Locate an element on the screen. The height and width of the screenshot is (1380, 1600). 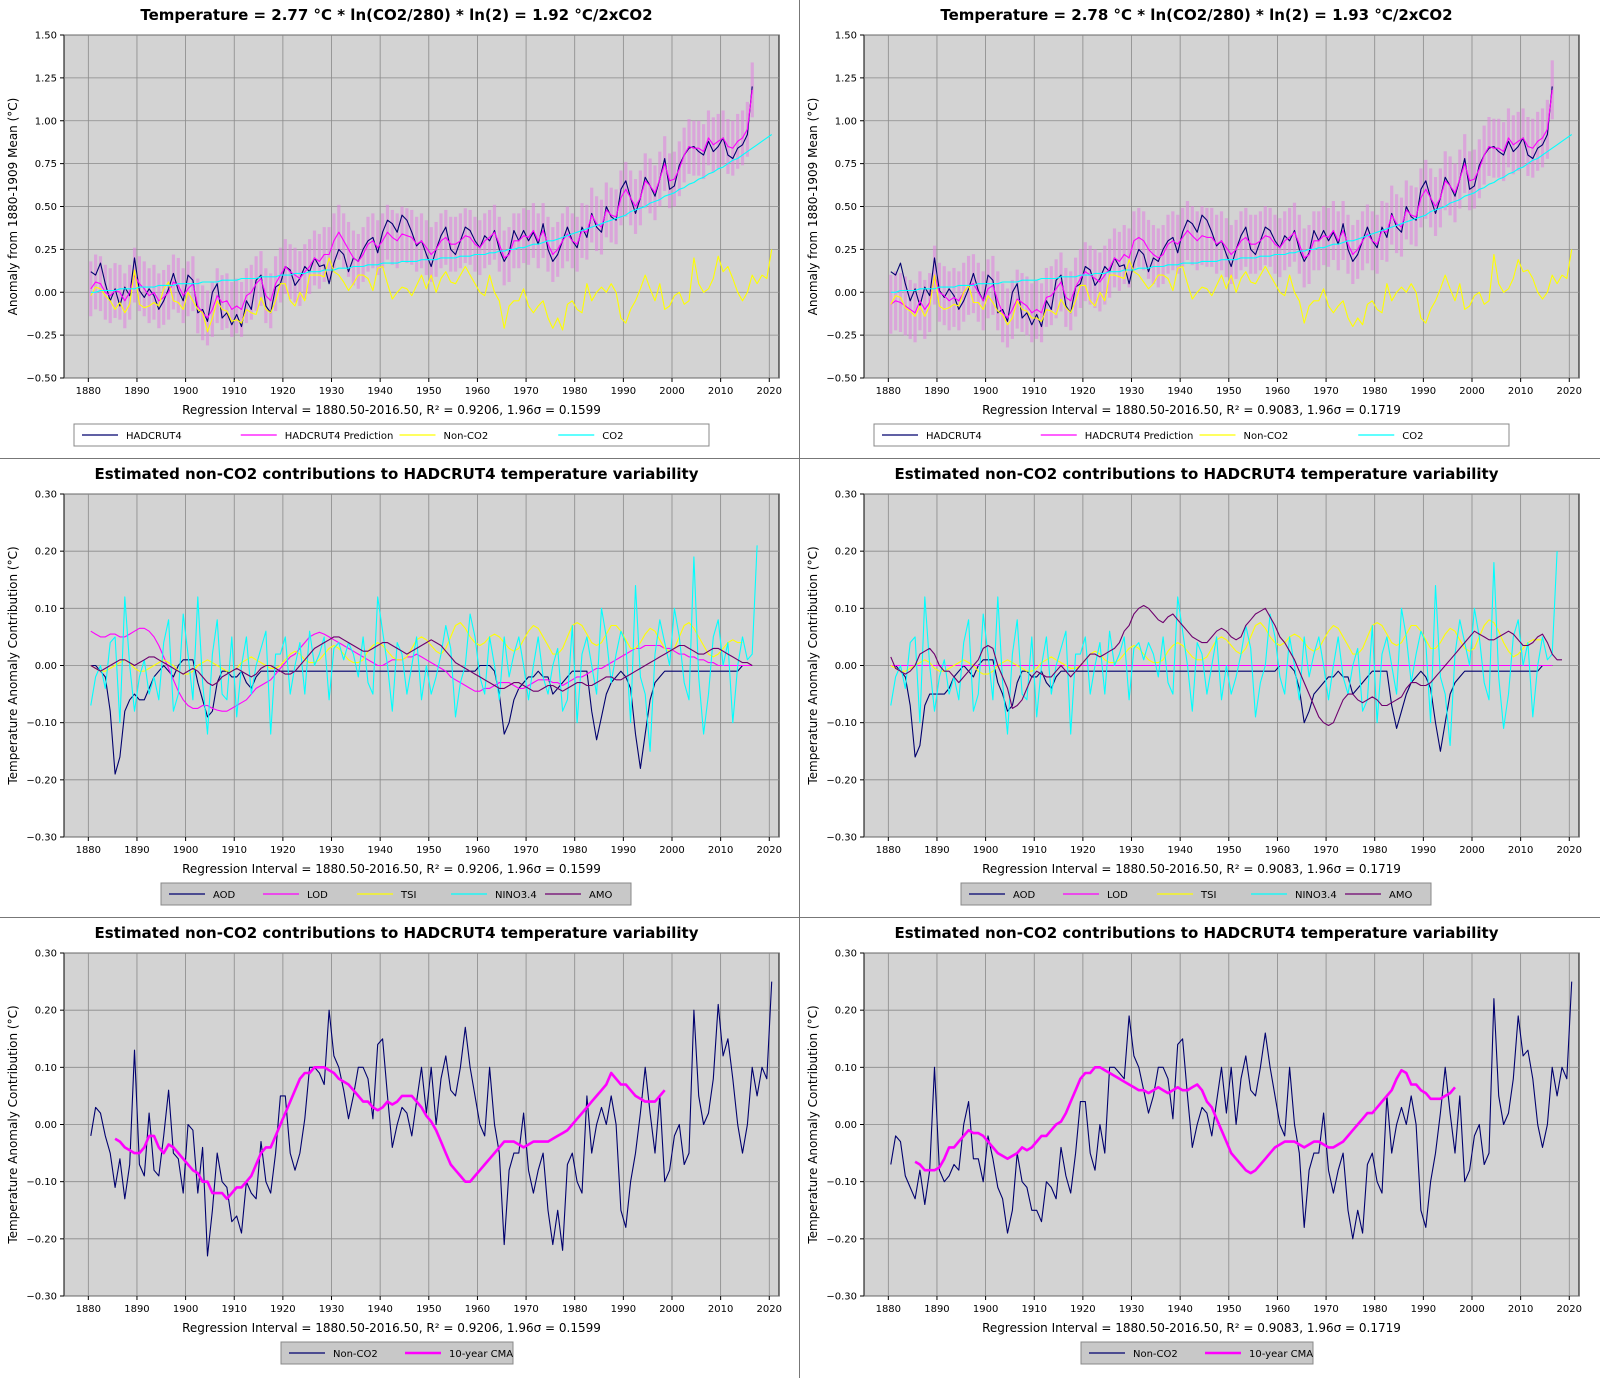
y-tick-label: 0.25 is located at coordinates (46, 250).